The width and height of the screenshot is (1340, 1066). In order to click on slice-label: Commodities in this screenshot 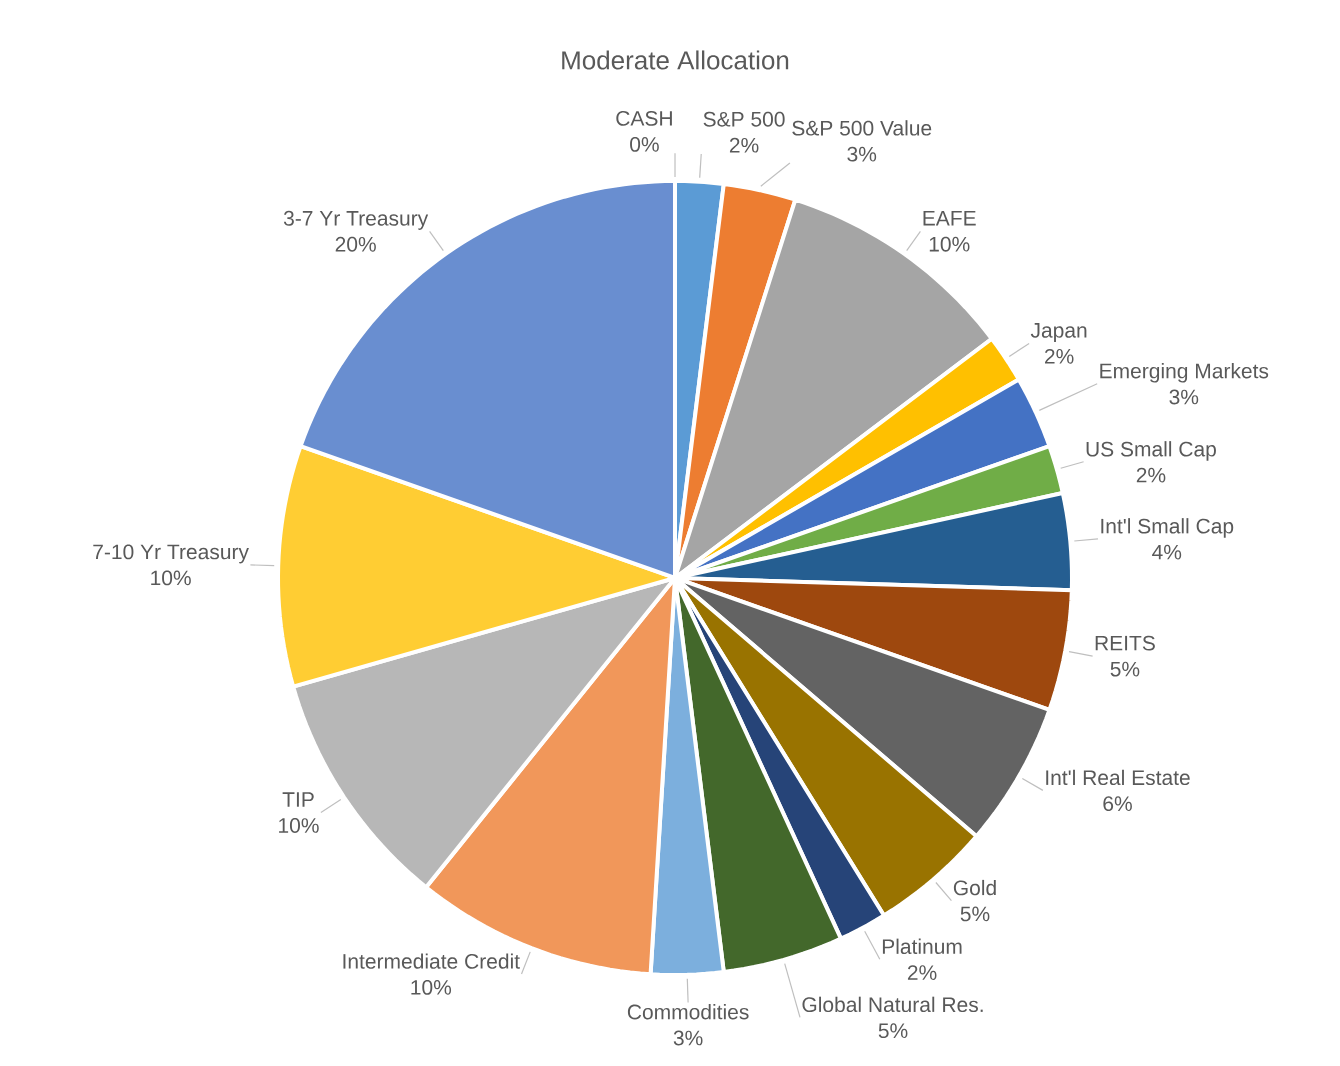, I will do `click(688, 1011)`.